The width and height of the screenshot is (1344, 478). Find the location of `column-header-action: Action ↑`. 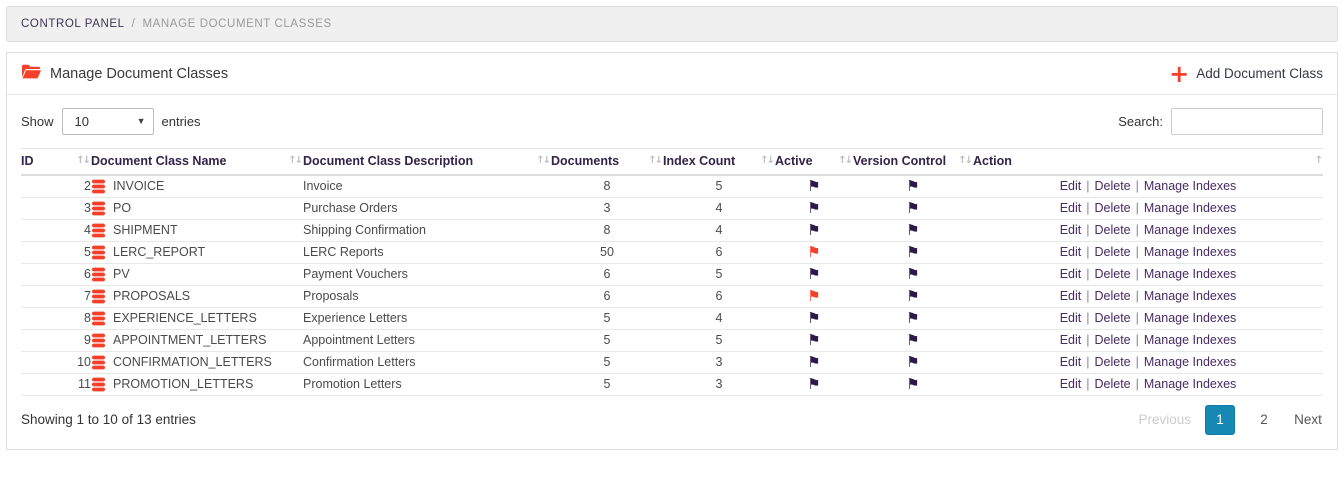

column-header-action: Action ↑ is located at coordinates (1148, 162).